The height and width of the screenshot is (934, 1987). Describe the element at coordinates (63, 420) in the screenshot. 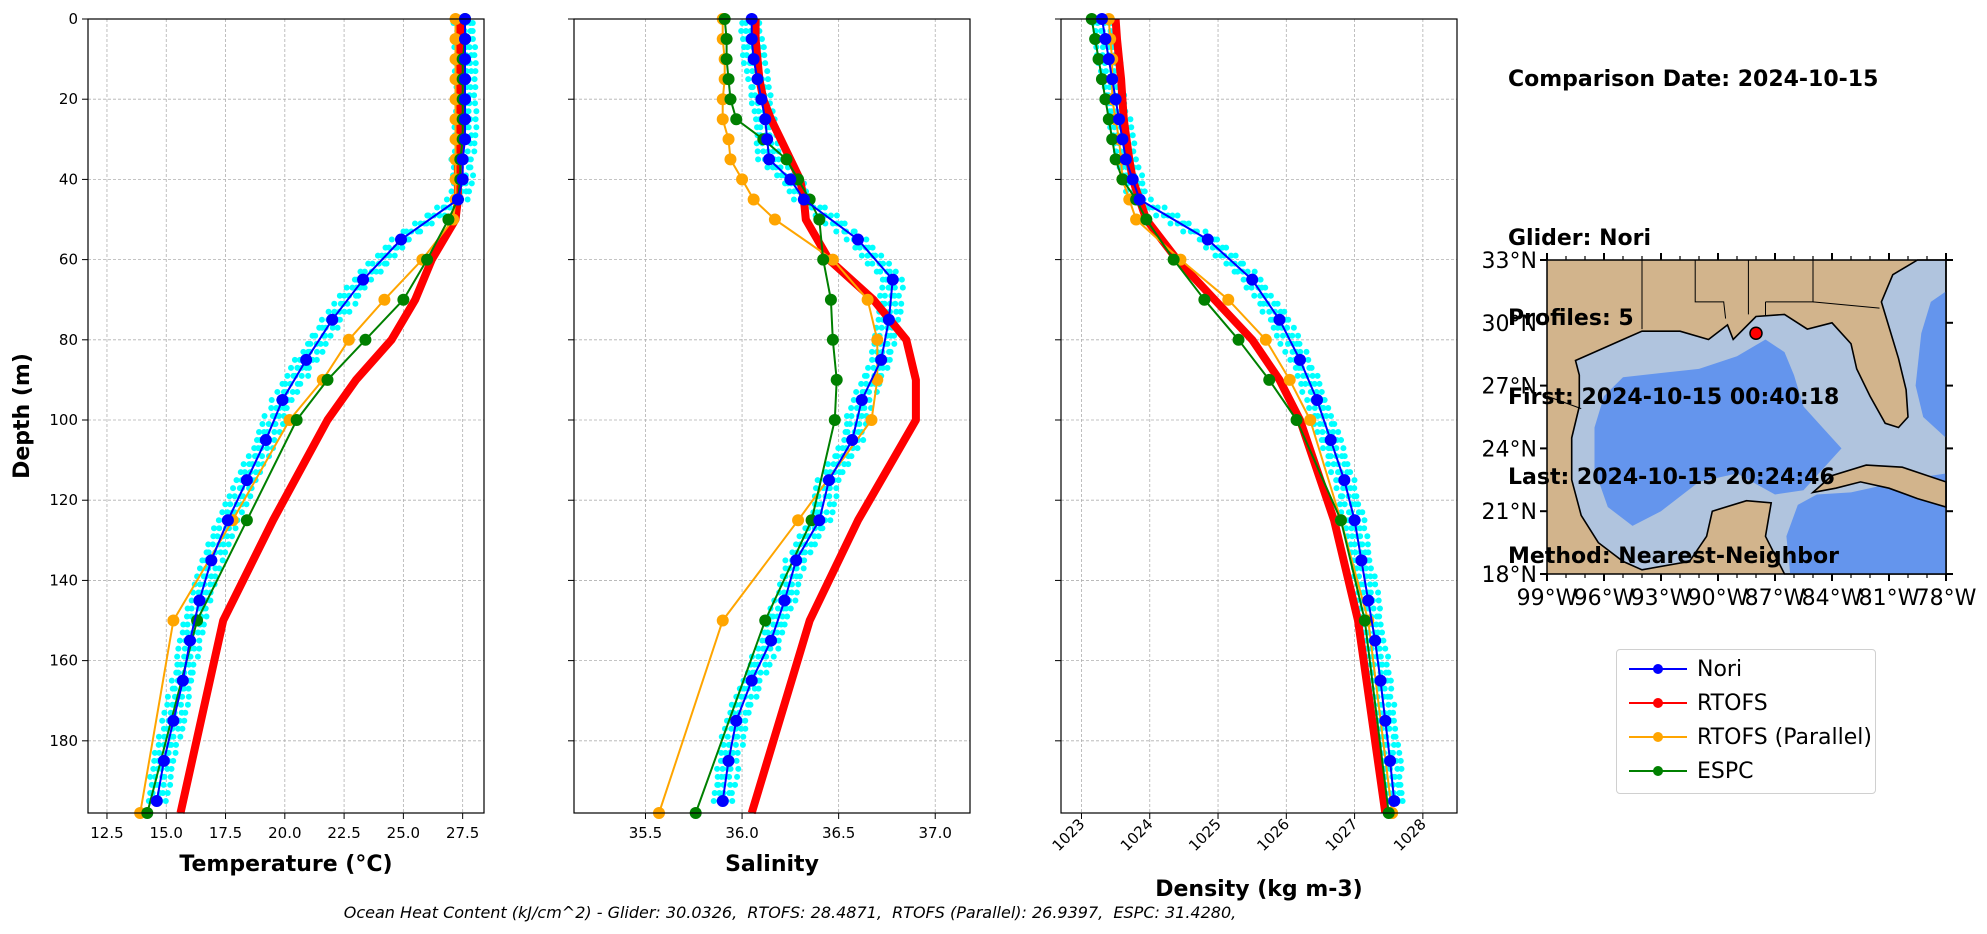

I see `y-tick-label: 100` at that location.